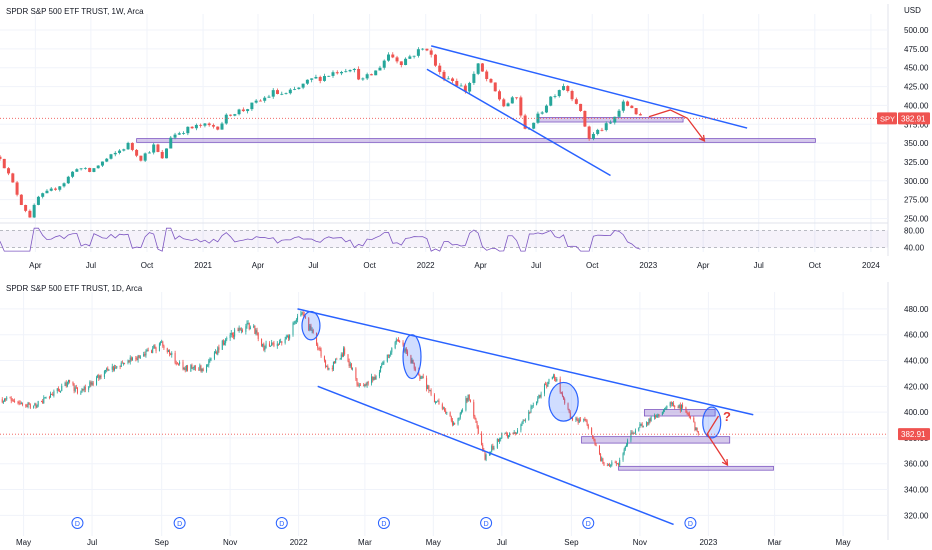 The width and height of the screenshot is (932, 550). I want to click on daily-y-tick-label: 360.00, so click(916, 464).